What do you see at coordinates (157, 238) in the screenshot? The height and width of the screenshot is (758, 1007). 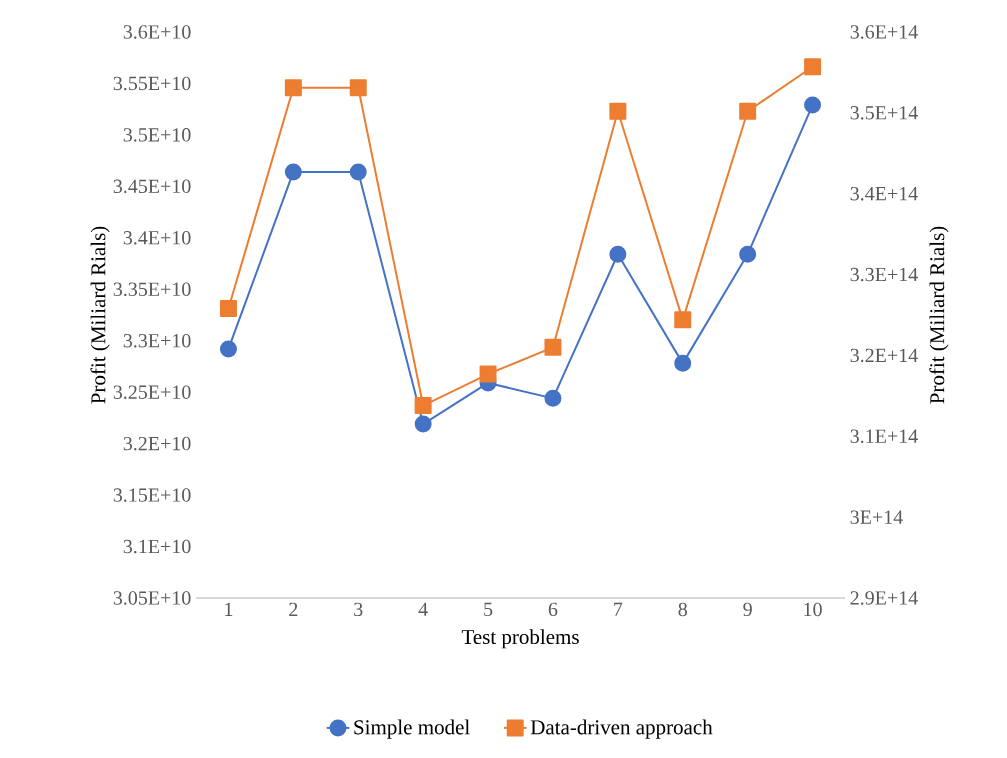 I see `y-tick-label: 3.4E+10` at bounding box center [157, 238].